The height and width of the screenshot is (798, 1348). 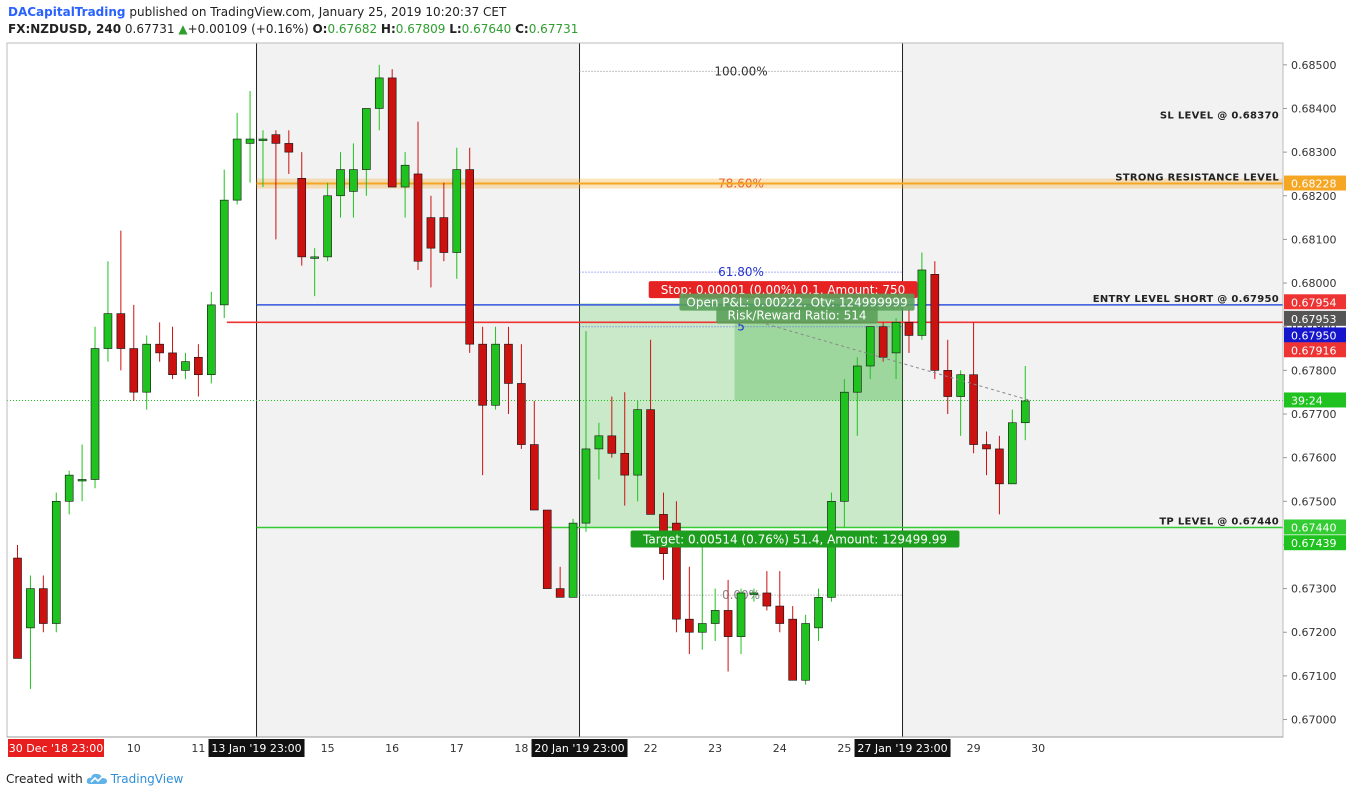 What do you see at coordinates (1314, 184) in the screenshot?
I see `resistance-price-tag: 0.68228` at bounding box center [1314, 184].